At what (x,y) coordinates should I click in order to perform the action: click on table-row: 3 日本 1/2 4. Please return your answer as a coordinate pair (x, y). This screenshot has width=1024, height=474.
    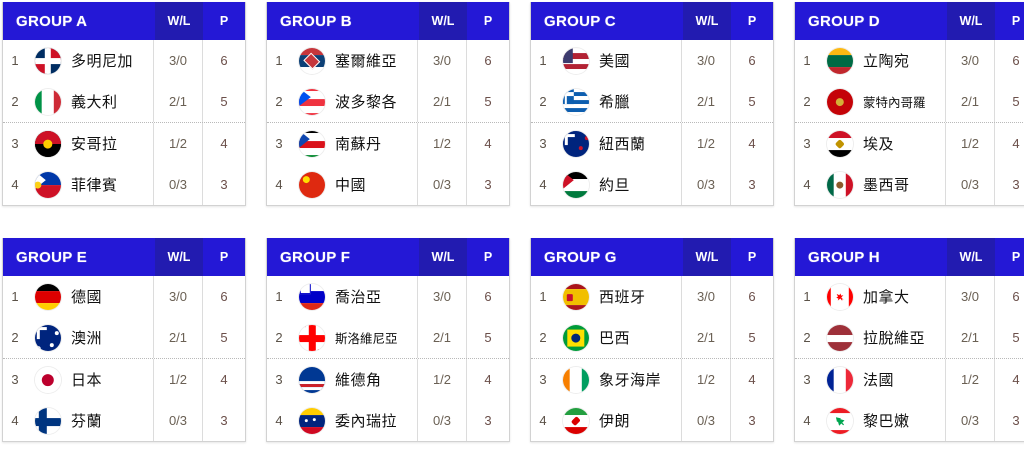
    Looking at the image, I should click on (124, 379).